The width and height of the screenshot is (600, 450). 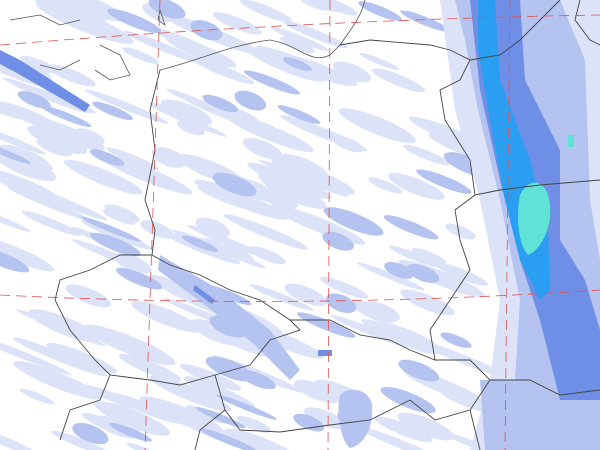 I want to click on baltic-coastline, so click(x=262, y=35).